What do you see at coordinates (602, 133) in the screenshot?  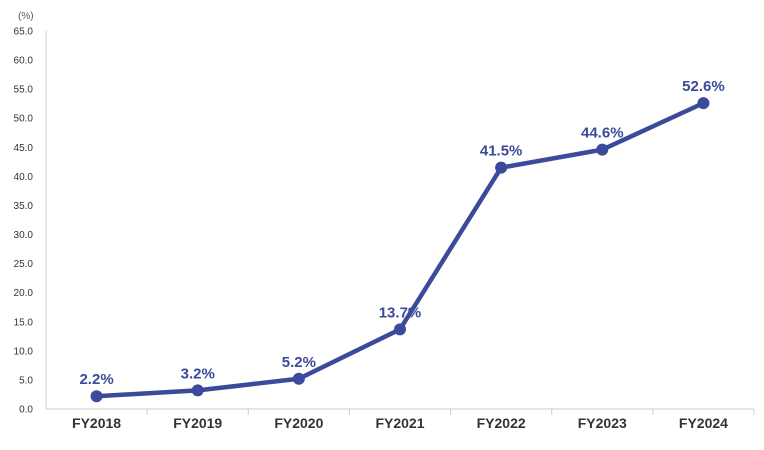 I see `data-label: 44.6%` at bounding box center [602, 133].